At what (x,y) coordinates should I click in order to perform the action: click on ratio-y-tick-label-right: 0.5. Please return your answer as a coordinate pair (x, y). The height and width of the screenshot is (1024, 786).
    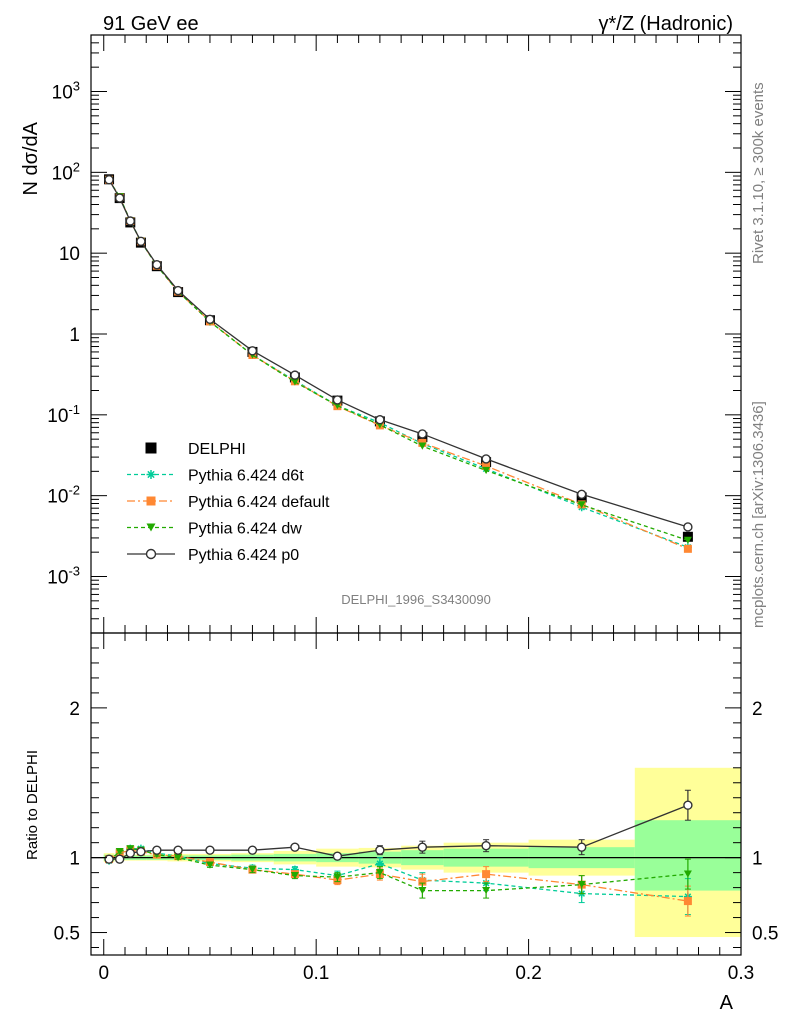
    Looking at the image, I should click on (765, 934).